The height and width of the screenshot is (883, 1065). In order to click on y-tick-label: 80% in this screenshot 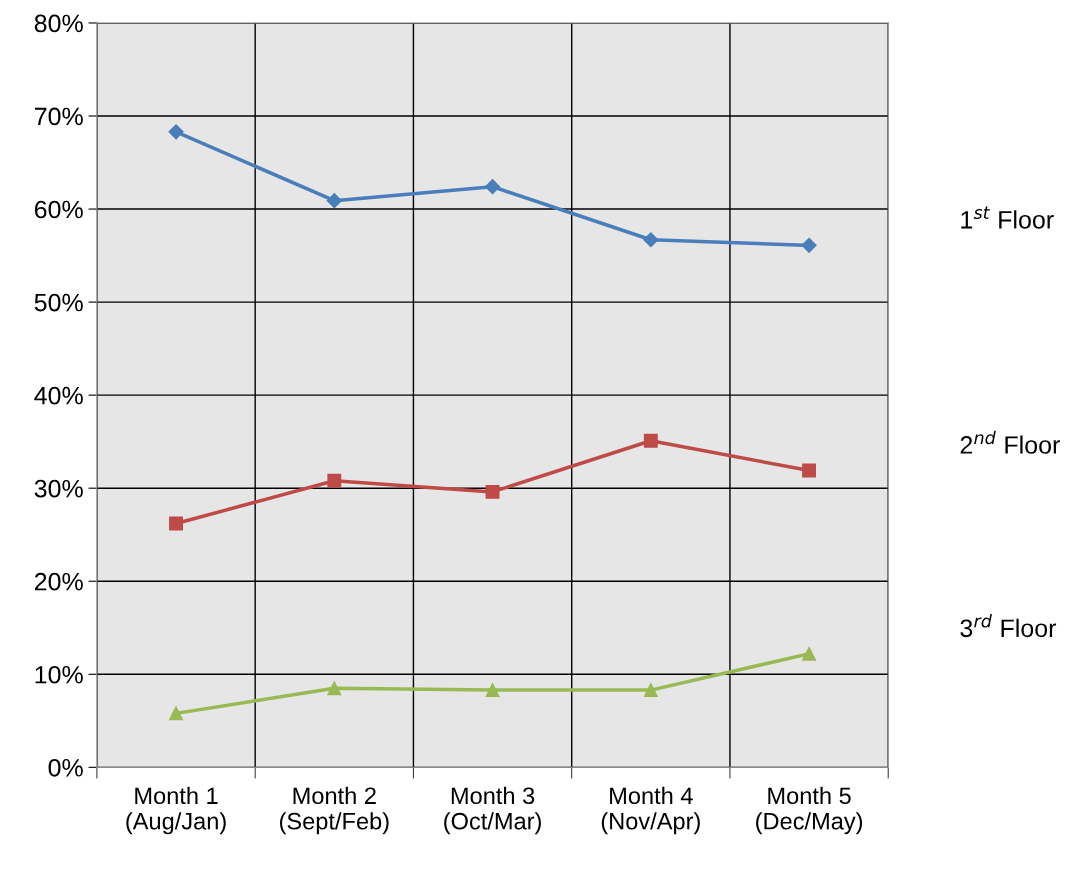, I will do `click(58, 23)`.